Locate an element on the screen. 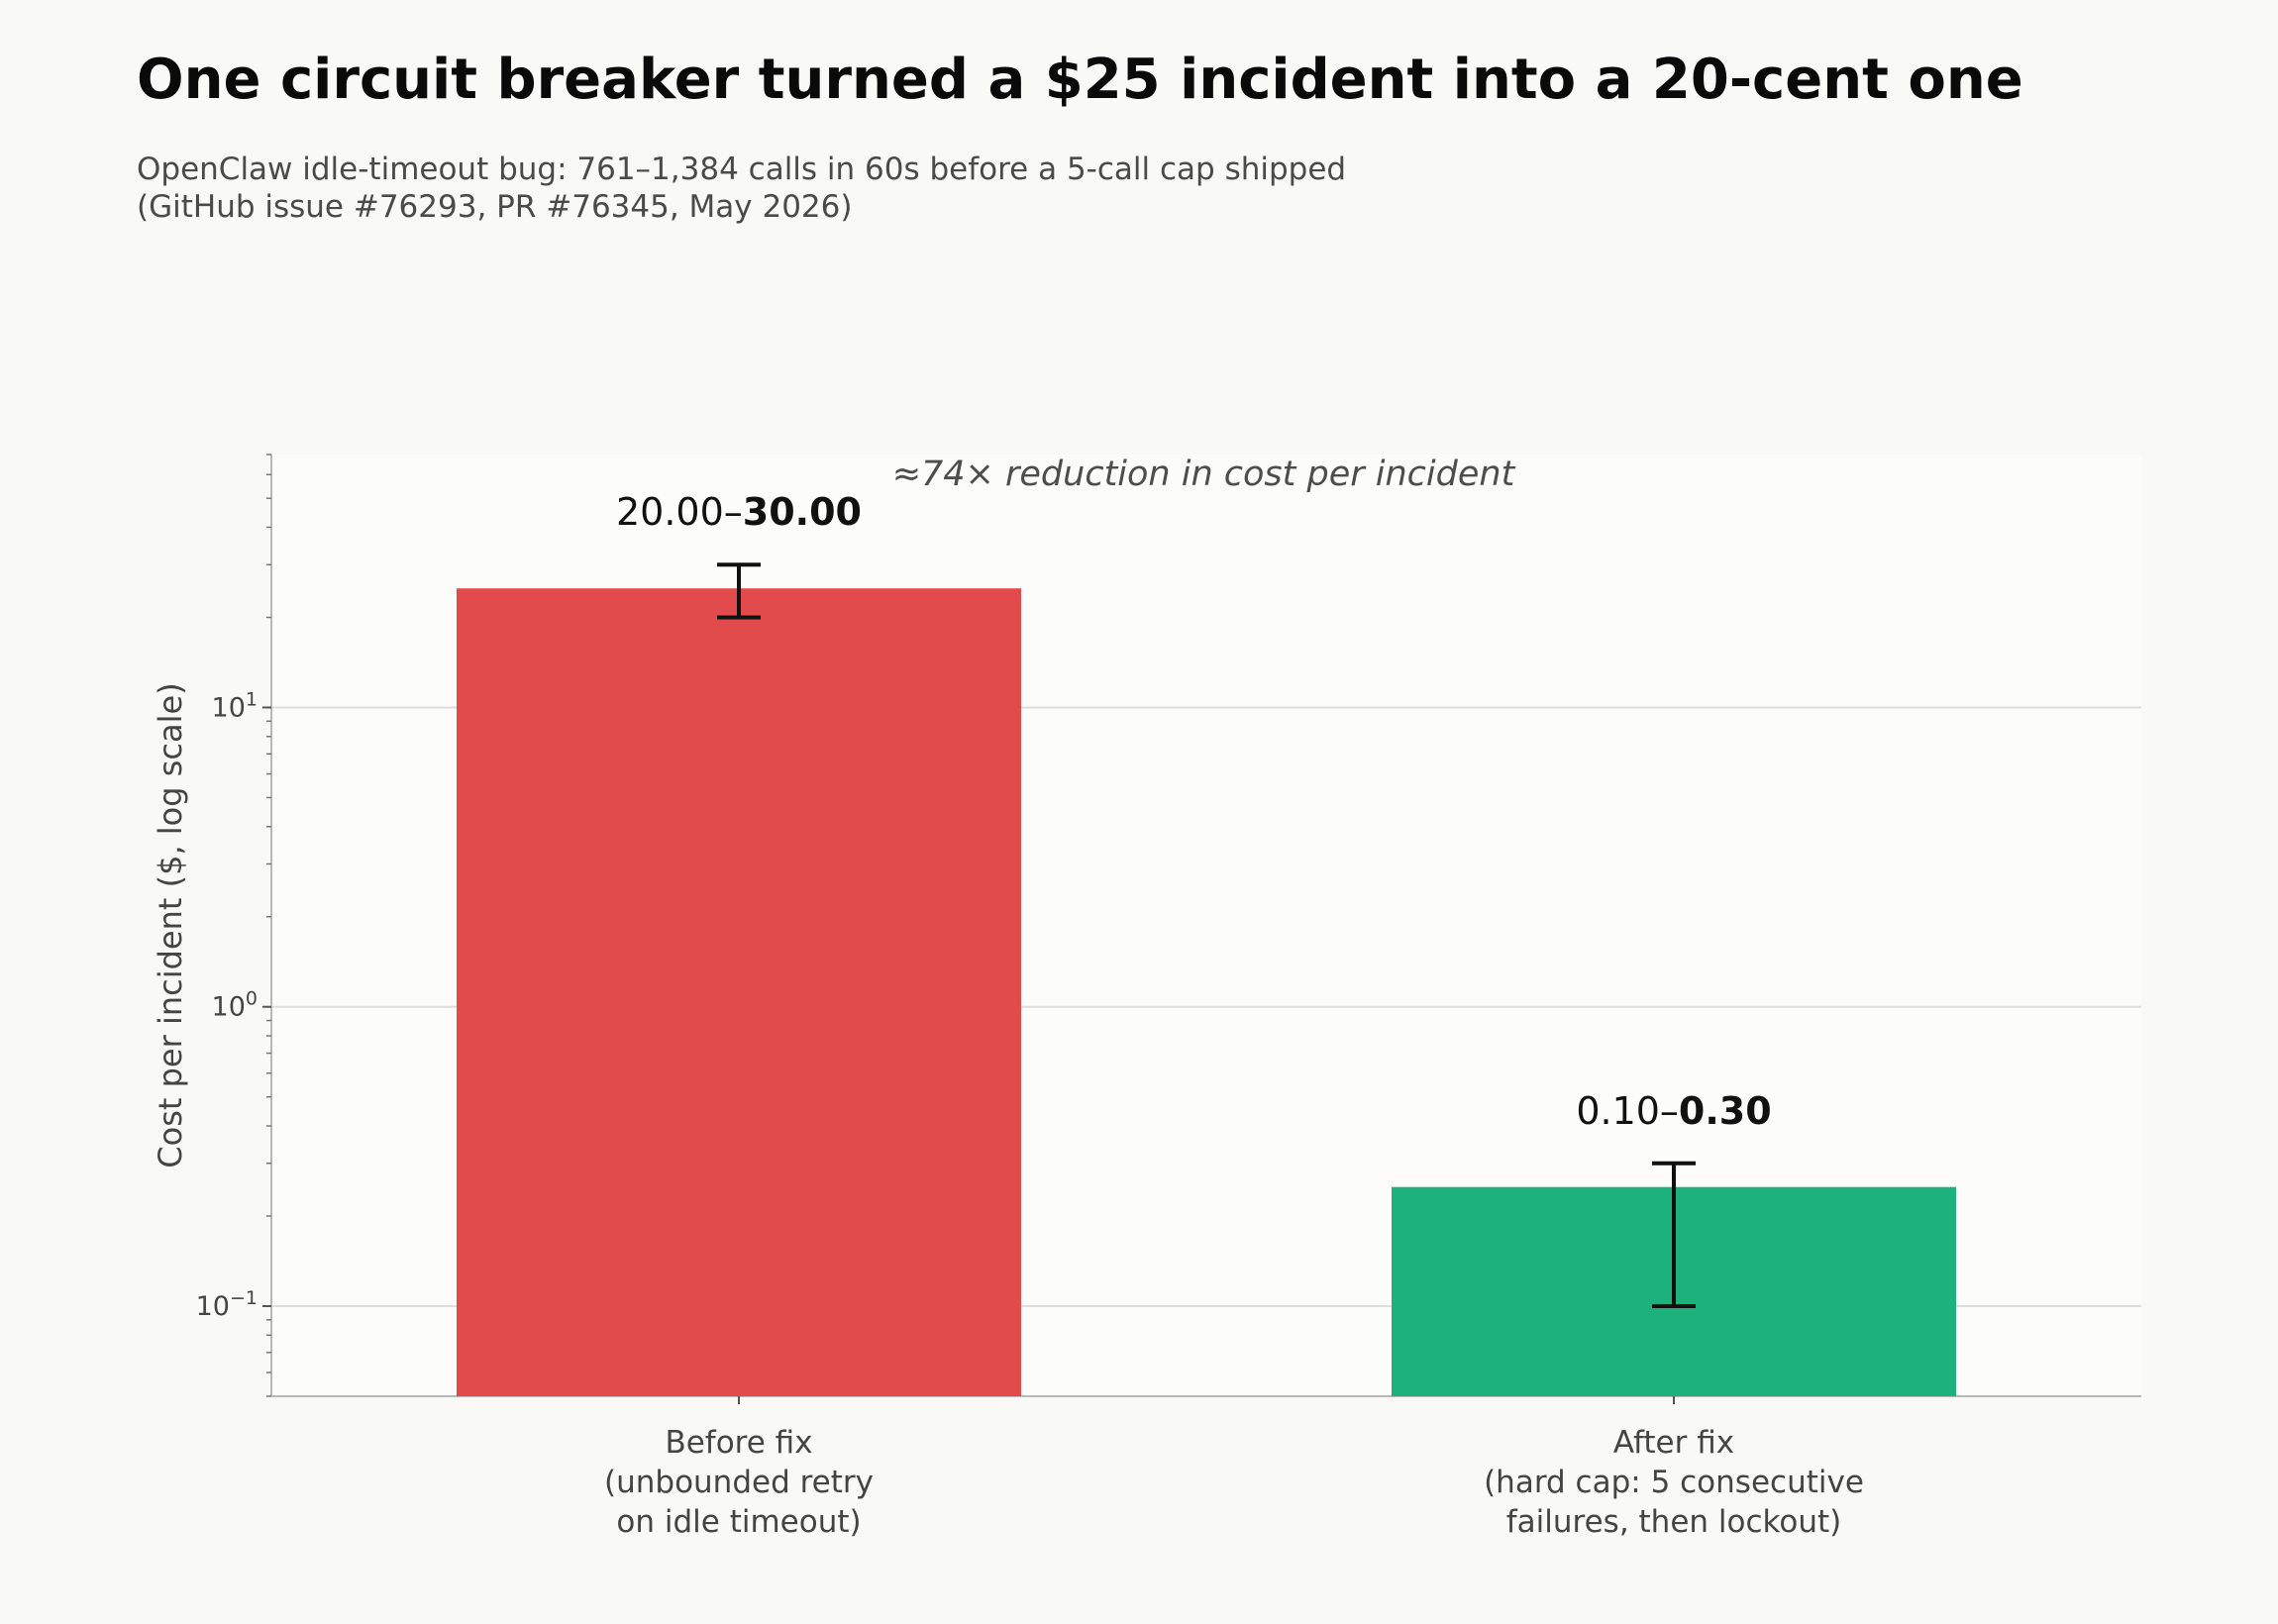 The image size is (2278, 1624). data-label-1: 20.00–30.00 is located at coordinates (739, 512).